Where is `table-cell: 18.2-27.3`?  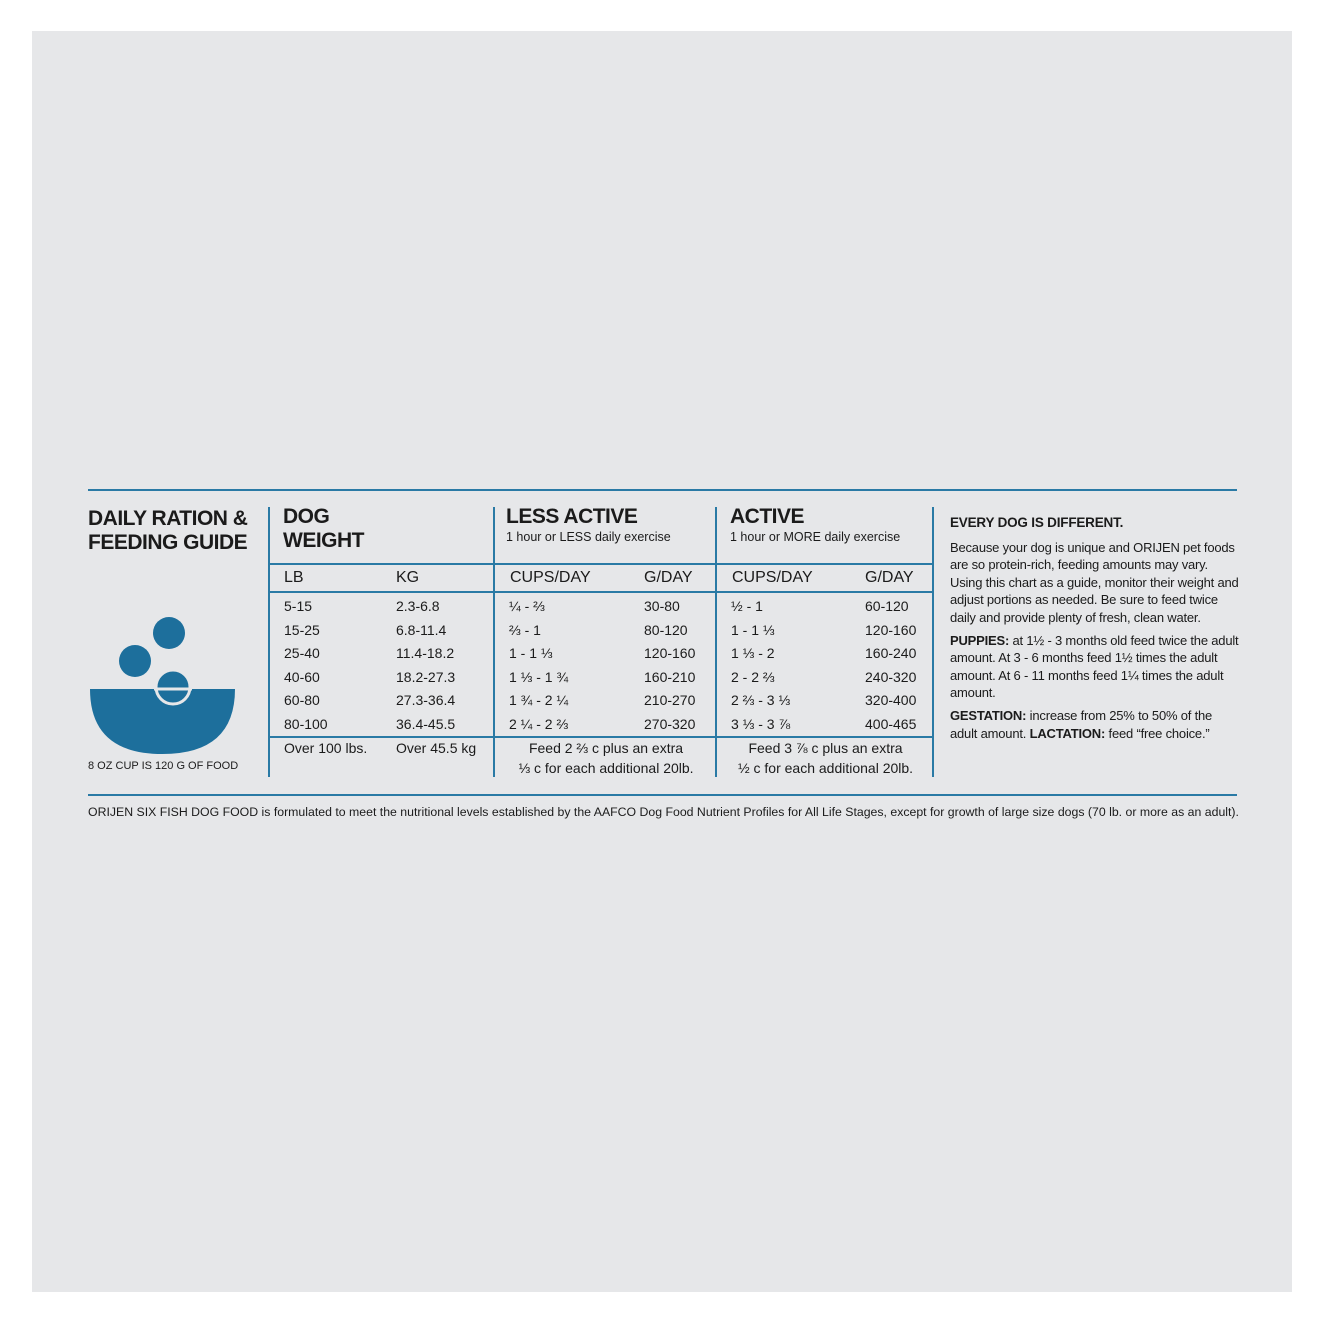 table-cell: 18.2-27.3 is located at coordinates (426, 676).